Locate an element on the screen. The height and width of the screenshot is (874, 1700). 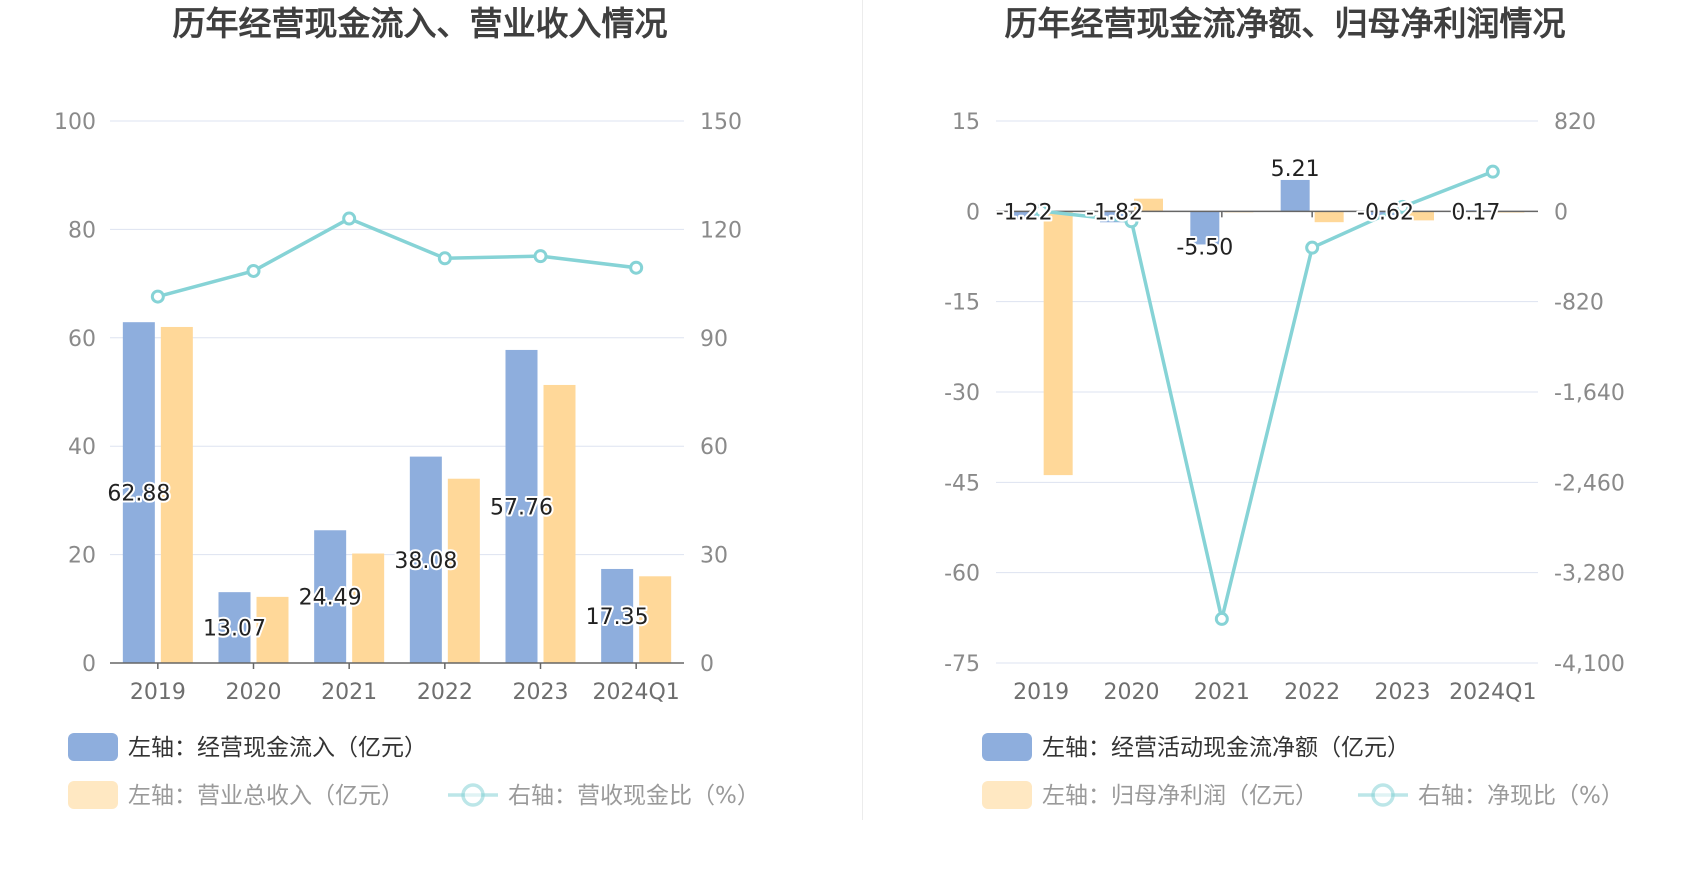
right-axis-tick-label: 150 is located at coordinates (721, 122).